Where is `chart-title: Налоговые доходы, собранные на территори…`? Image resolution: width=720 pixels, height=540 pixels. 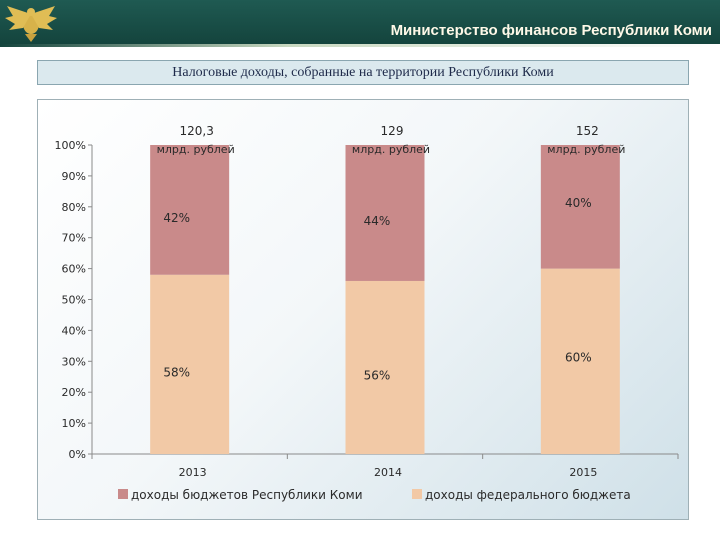
chart-title: Налоговые доходы, собранные на территори… is located at coordinates (363, 72).